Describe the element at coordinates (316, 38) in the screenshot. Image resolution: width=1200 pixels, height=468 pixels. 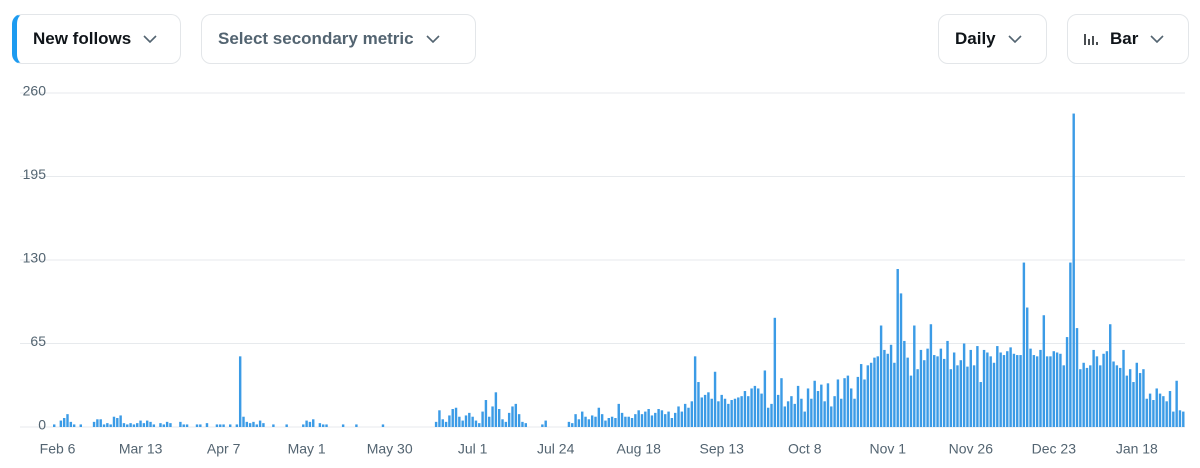
I see `dropdown-label: Select secondary metric` at that location.